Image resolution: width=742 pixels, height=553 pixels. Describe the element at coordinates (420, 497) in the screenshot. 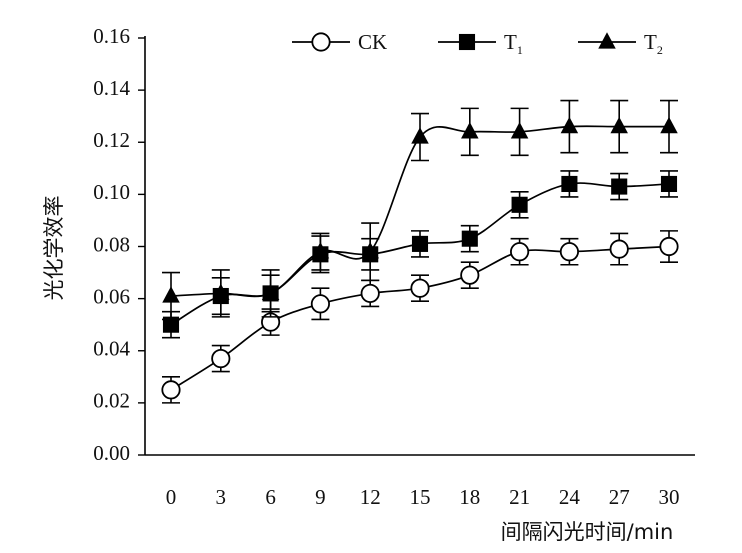

I see `x-tick-label: 15` at that location.